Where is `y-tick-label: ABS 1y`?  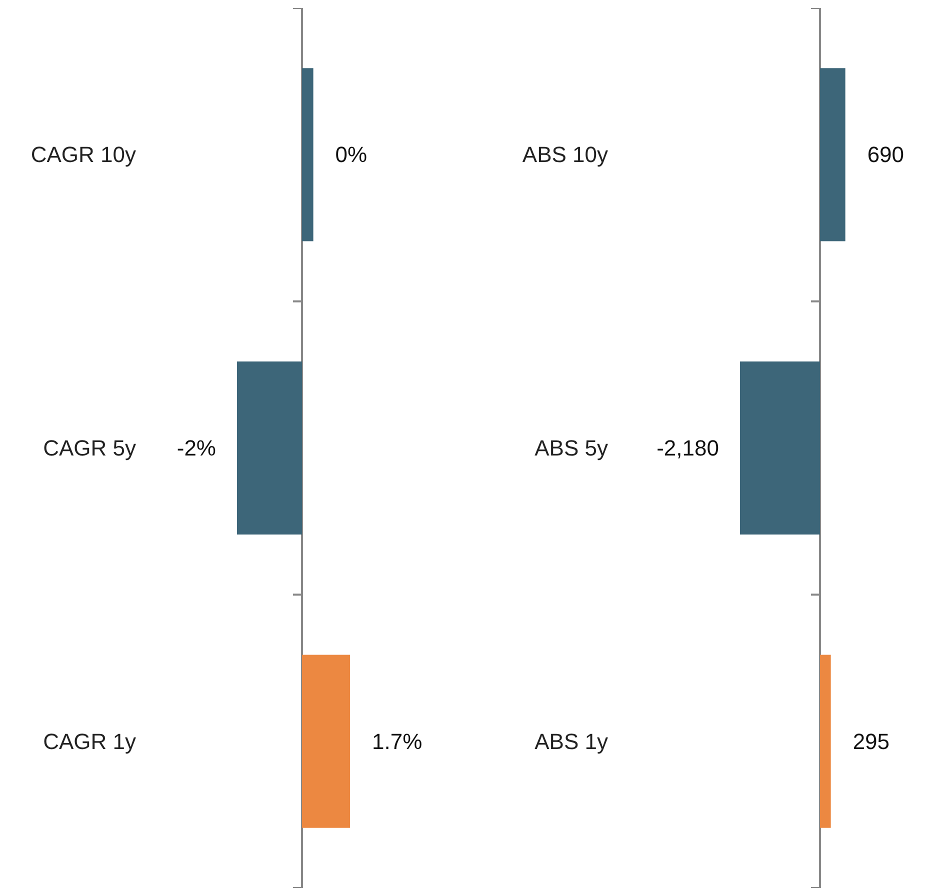 y-tick-label: ABS 1y is located at coordinates (571, 741).